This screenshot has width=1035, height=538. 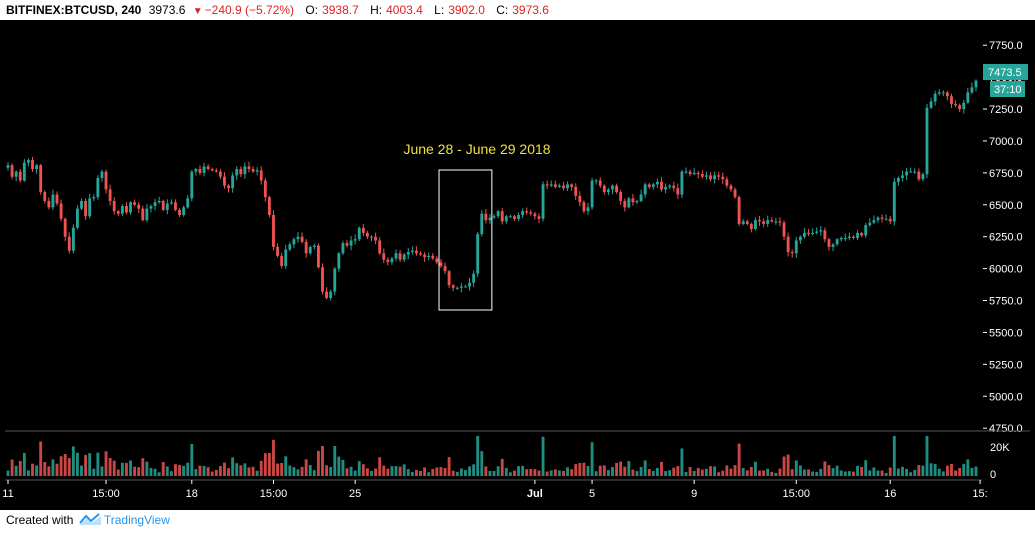 I want to click on price-tick-label: 6500.0, so click(x=1006, y=206).